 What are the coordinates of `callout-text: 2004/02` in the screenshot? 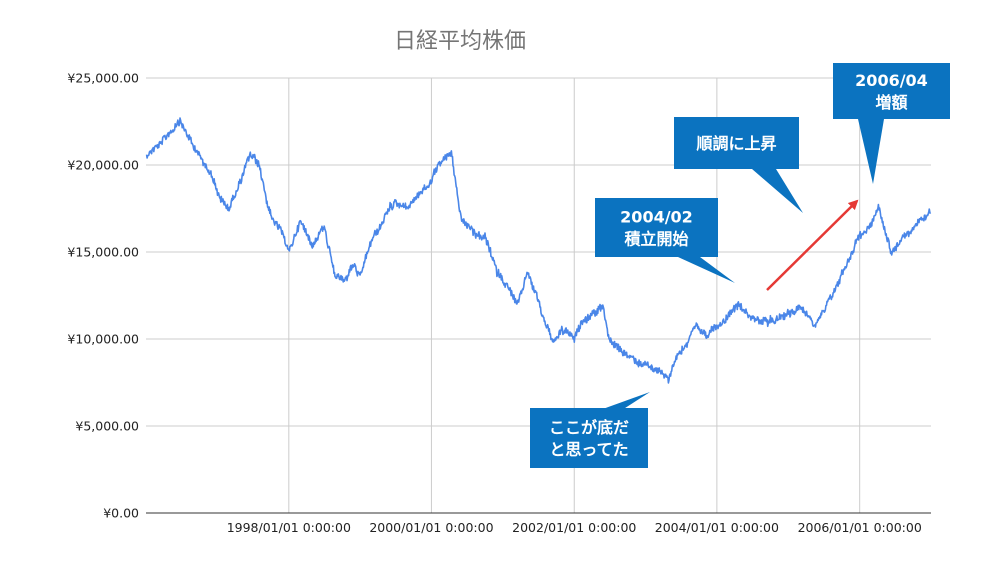 It's located at (656, 217).